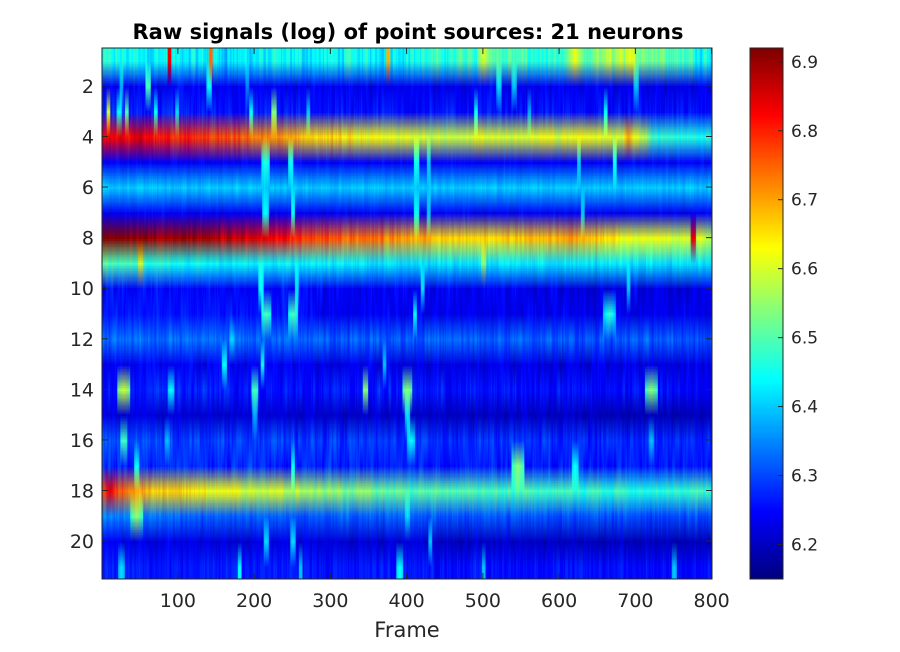  I want to click on x-tick-label: 700, so click(635, 601).